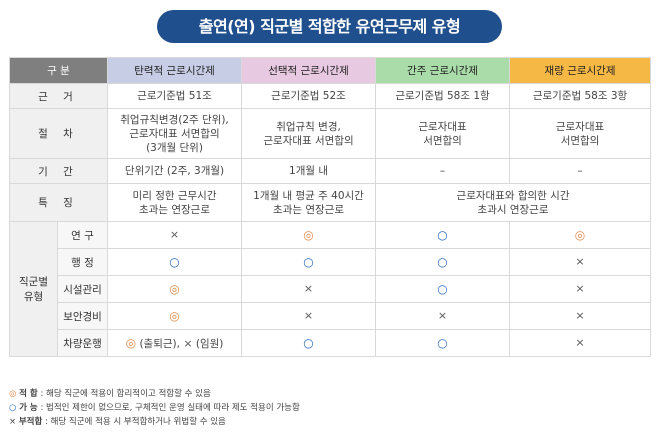 The width and height of the screenshot is (658, 441). I want to click on legend-key: 가 능, so click(28, 408).